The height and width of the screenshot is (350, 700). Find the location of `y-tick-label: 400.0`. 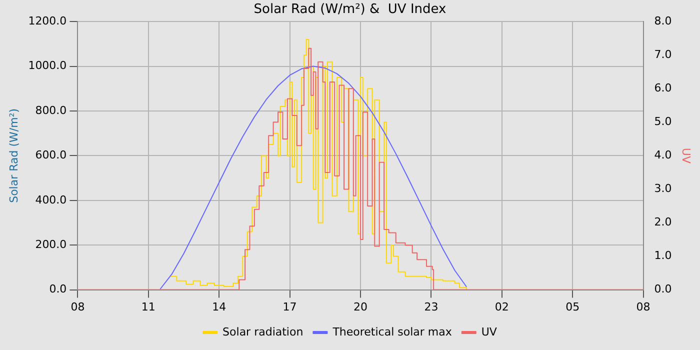

y-tick-label: 400.0 is located at coordinates (51, 199).